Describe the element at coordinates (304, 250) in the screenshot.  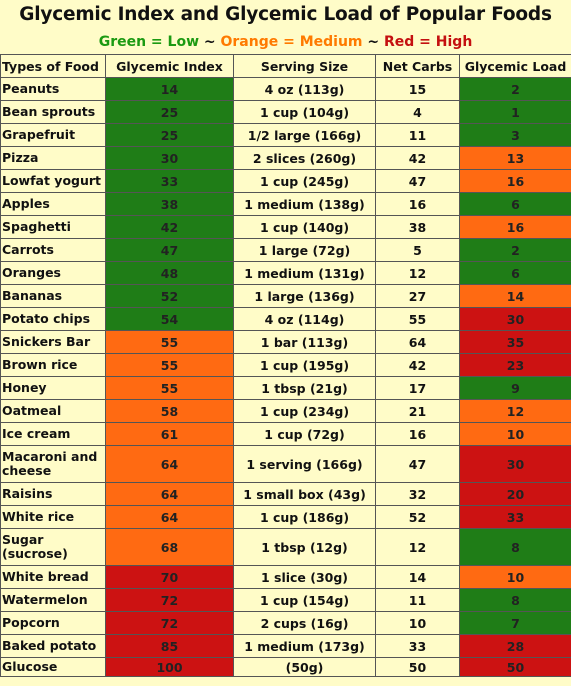
I see `serving-size-cell: 1 large (72g)` at that location.